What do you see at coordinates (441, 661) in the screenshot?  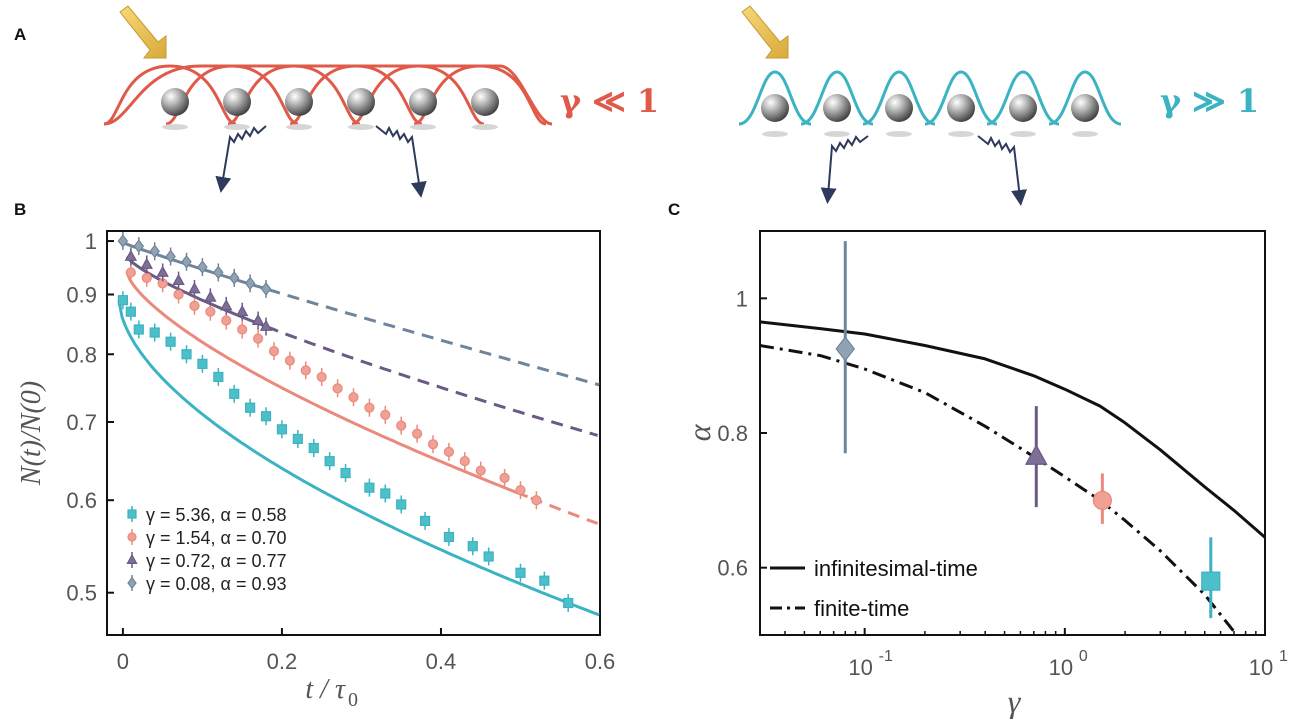 I see `x-tick-label: 0.4` at bounding box center [441, 661].